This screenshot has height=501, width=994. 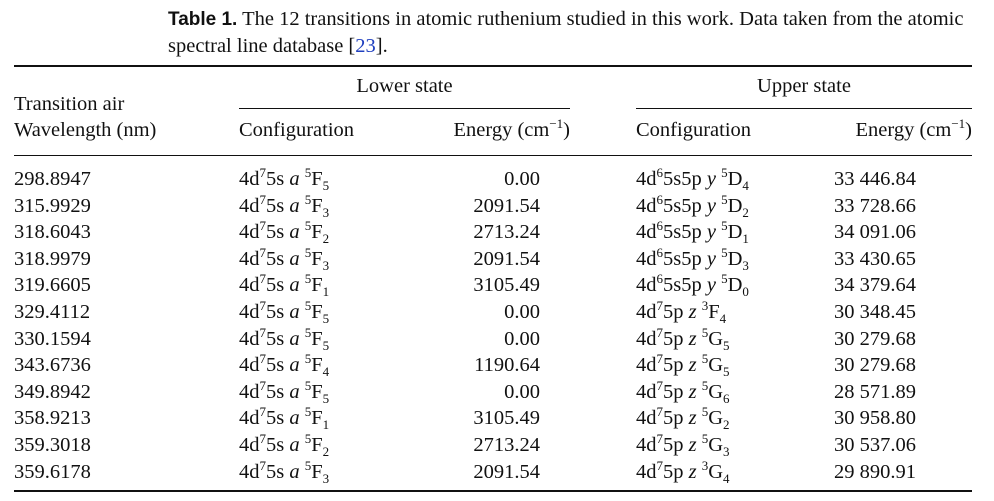 What do you see at coordinates (692, 178) in the screenshot?
I see `uc-configuration: 4d65s5p y 5D4` at bounding box center [692, 178].